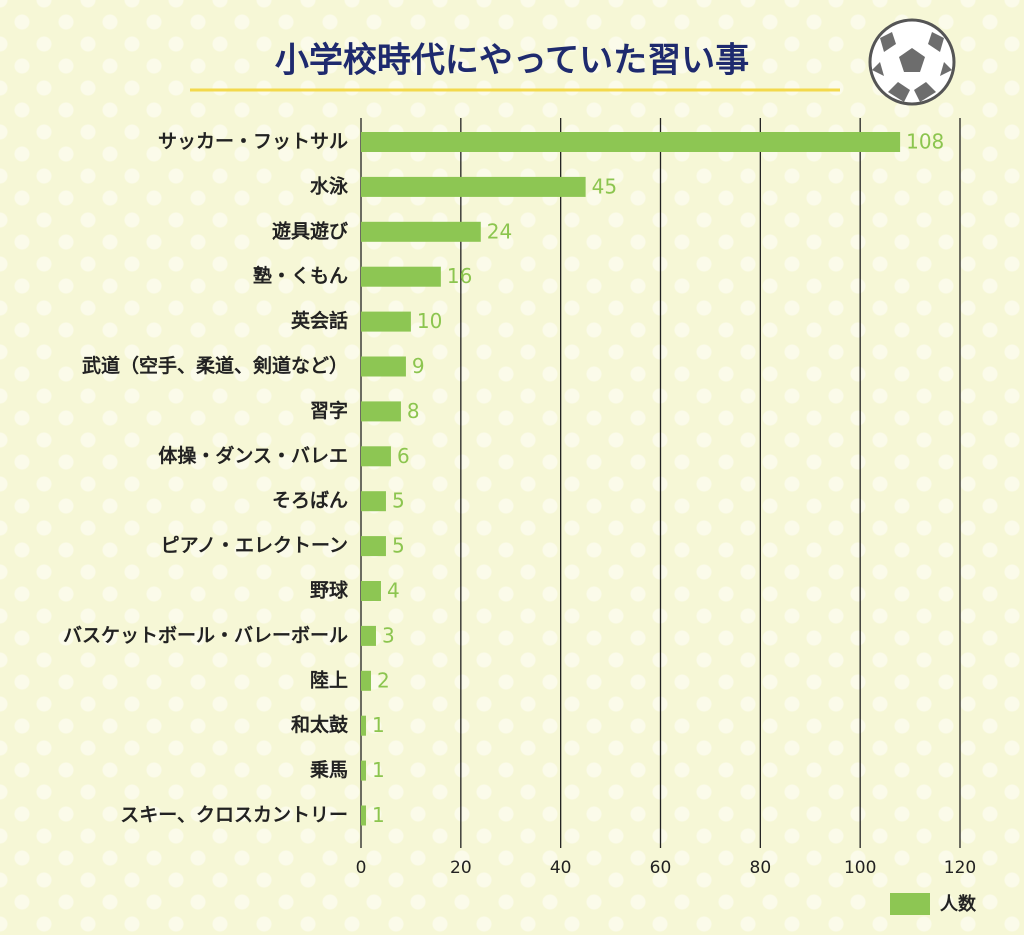 This screenshot has height=935, width=1024. Describe the element at coordinates (253, 142) in the screenshot. I see `y-tick-label: サッカー・フットサル` at that location.